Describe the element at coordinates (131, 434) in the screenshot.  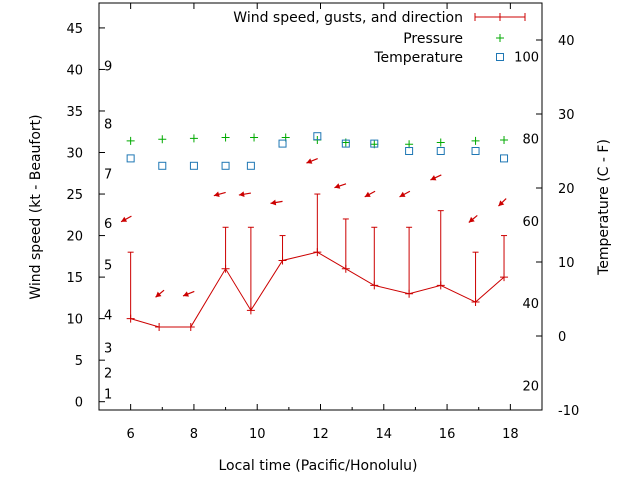
I see `x-tick-label-0: 6` at that location.